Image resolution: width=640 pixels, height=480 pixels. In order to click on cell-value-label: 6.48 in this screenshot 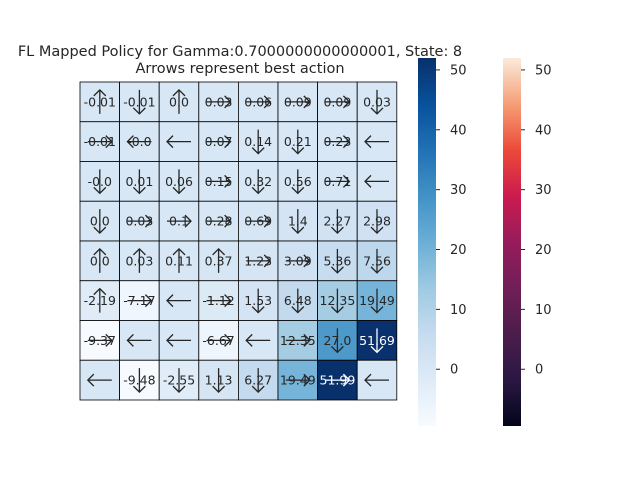, I will do `click(298, 300)`.